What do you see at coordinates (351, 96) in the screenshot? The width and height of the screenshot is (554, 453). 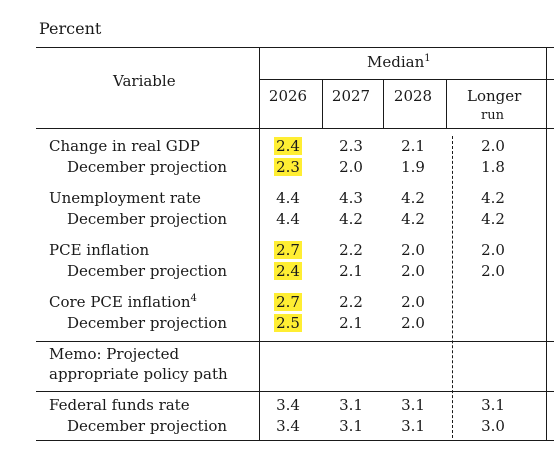 I see `year-2027-header: 2027` at bounding box center [351, 96].